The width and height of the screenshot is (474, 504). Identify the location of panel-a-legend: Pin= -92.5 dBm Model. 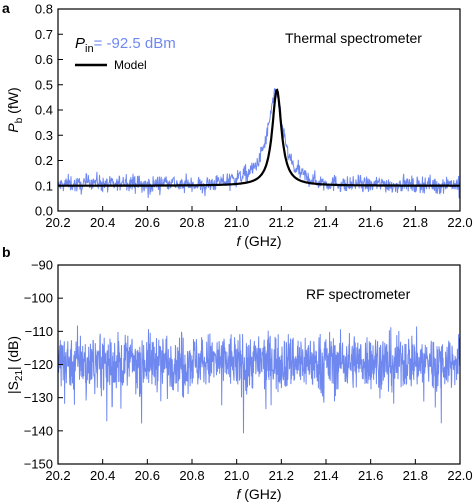
(125, 53).